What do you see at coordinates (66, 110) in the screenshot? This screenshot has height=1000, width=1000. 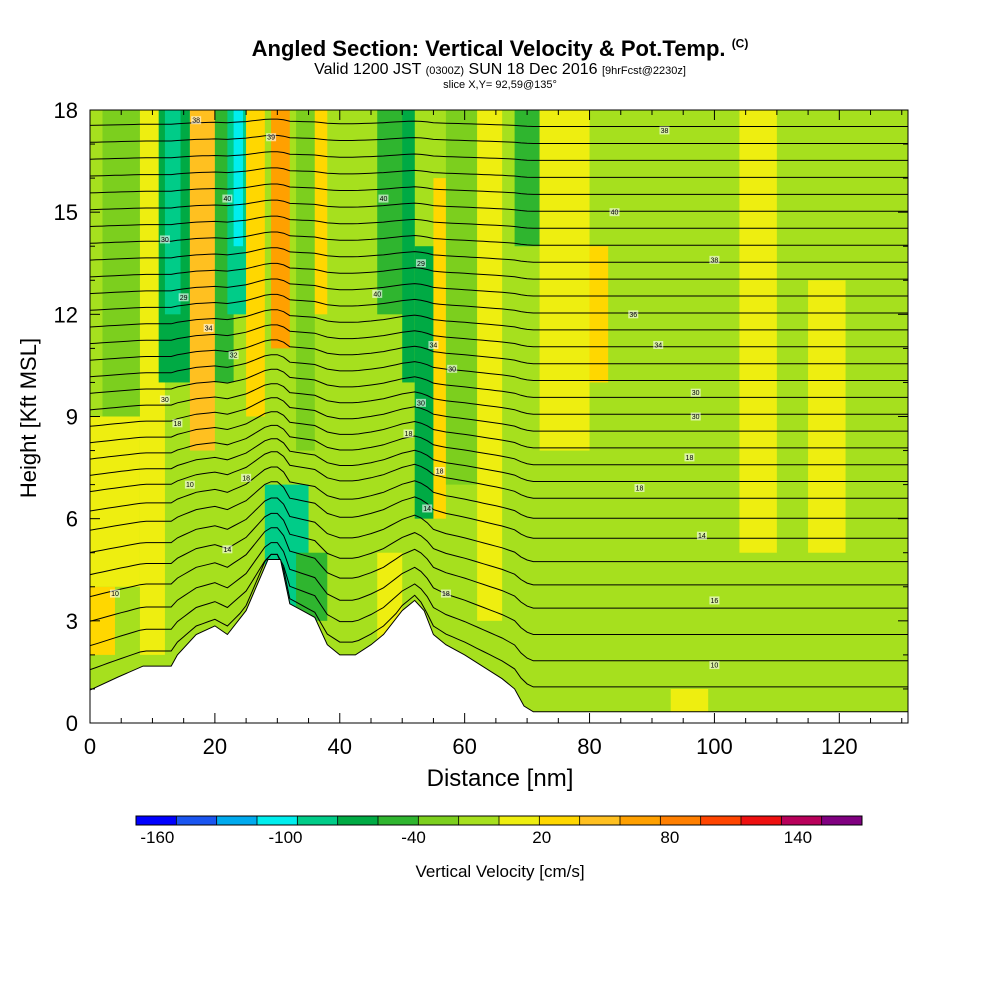 I see `y-tick-label: 18` at bounding box center [66, 110].